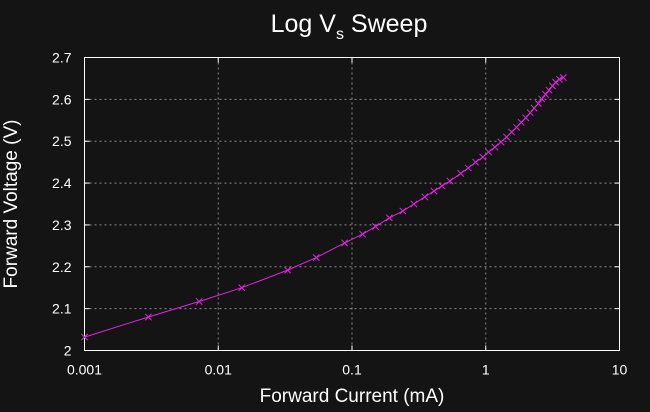  What do you see at coordinates (218, 370) in the screenshot?
I see `x-tick-label: 0.01` at bounding box center [218, 370].